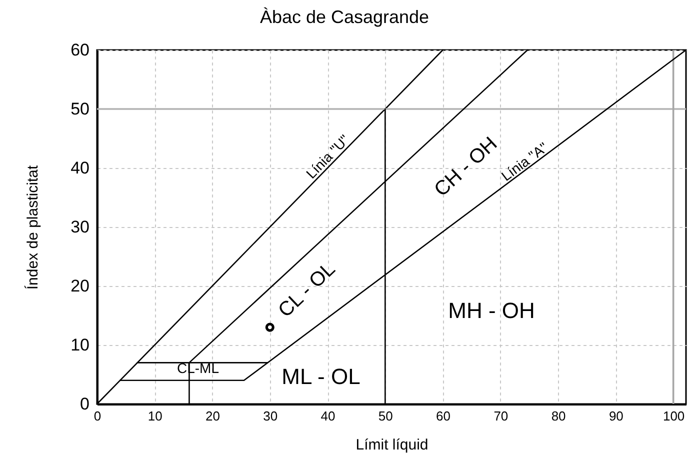 The width and height of the screenshot is (688, 461). I want to click on x-tick-label: 100, so click(673, 416).